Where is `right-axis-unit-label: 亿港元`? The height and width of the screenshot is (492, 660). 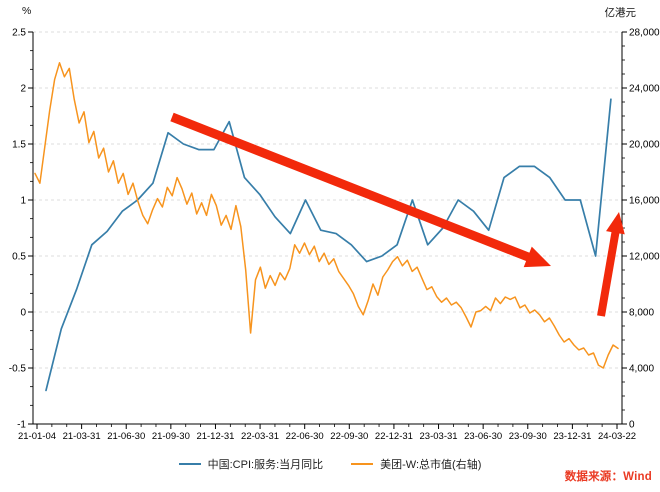
right-axis-unit-label: 亿港元 is located at coordinates (620, 13).